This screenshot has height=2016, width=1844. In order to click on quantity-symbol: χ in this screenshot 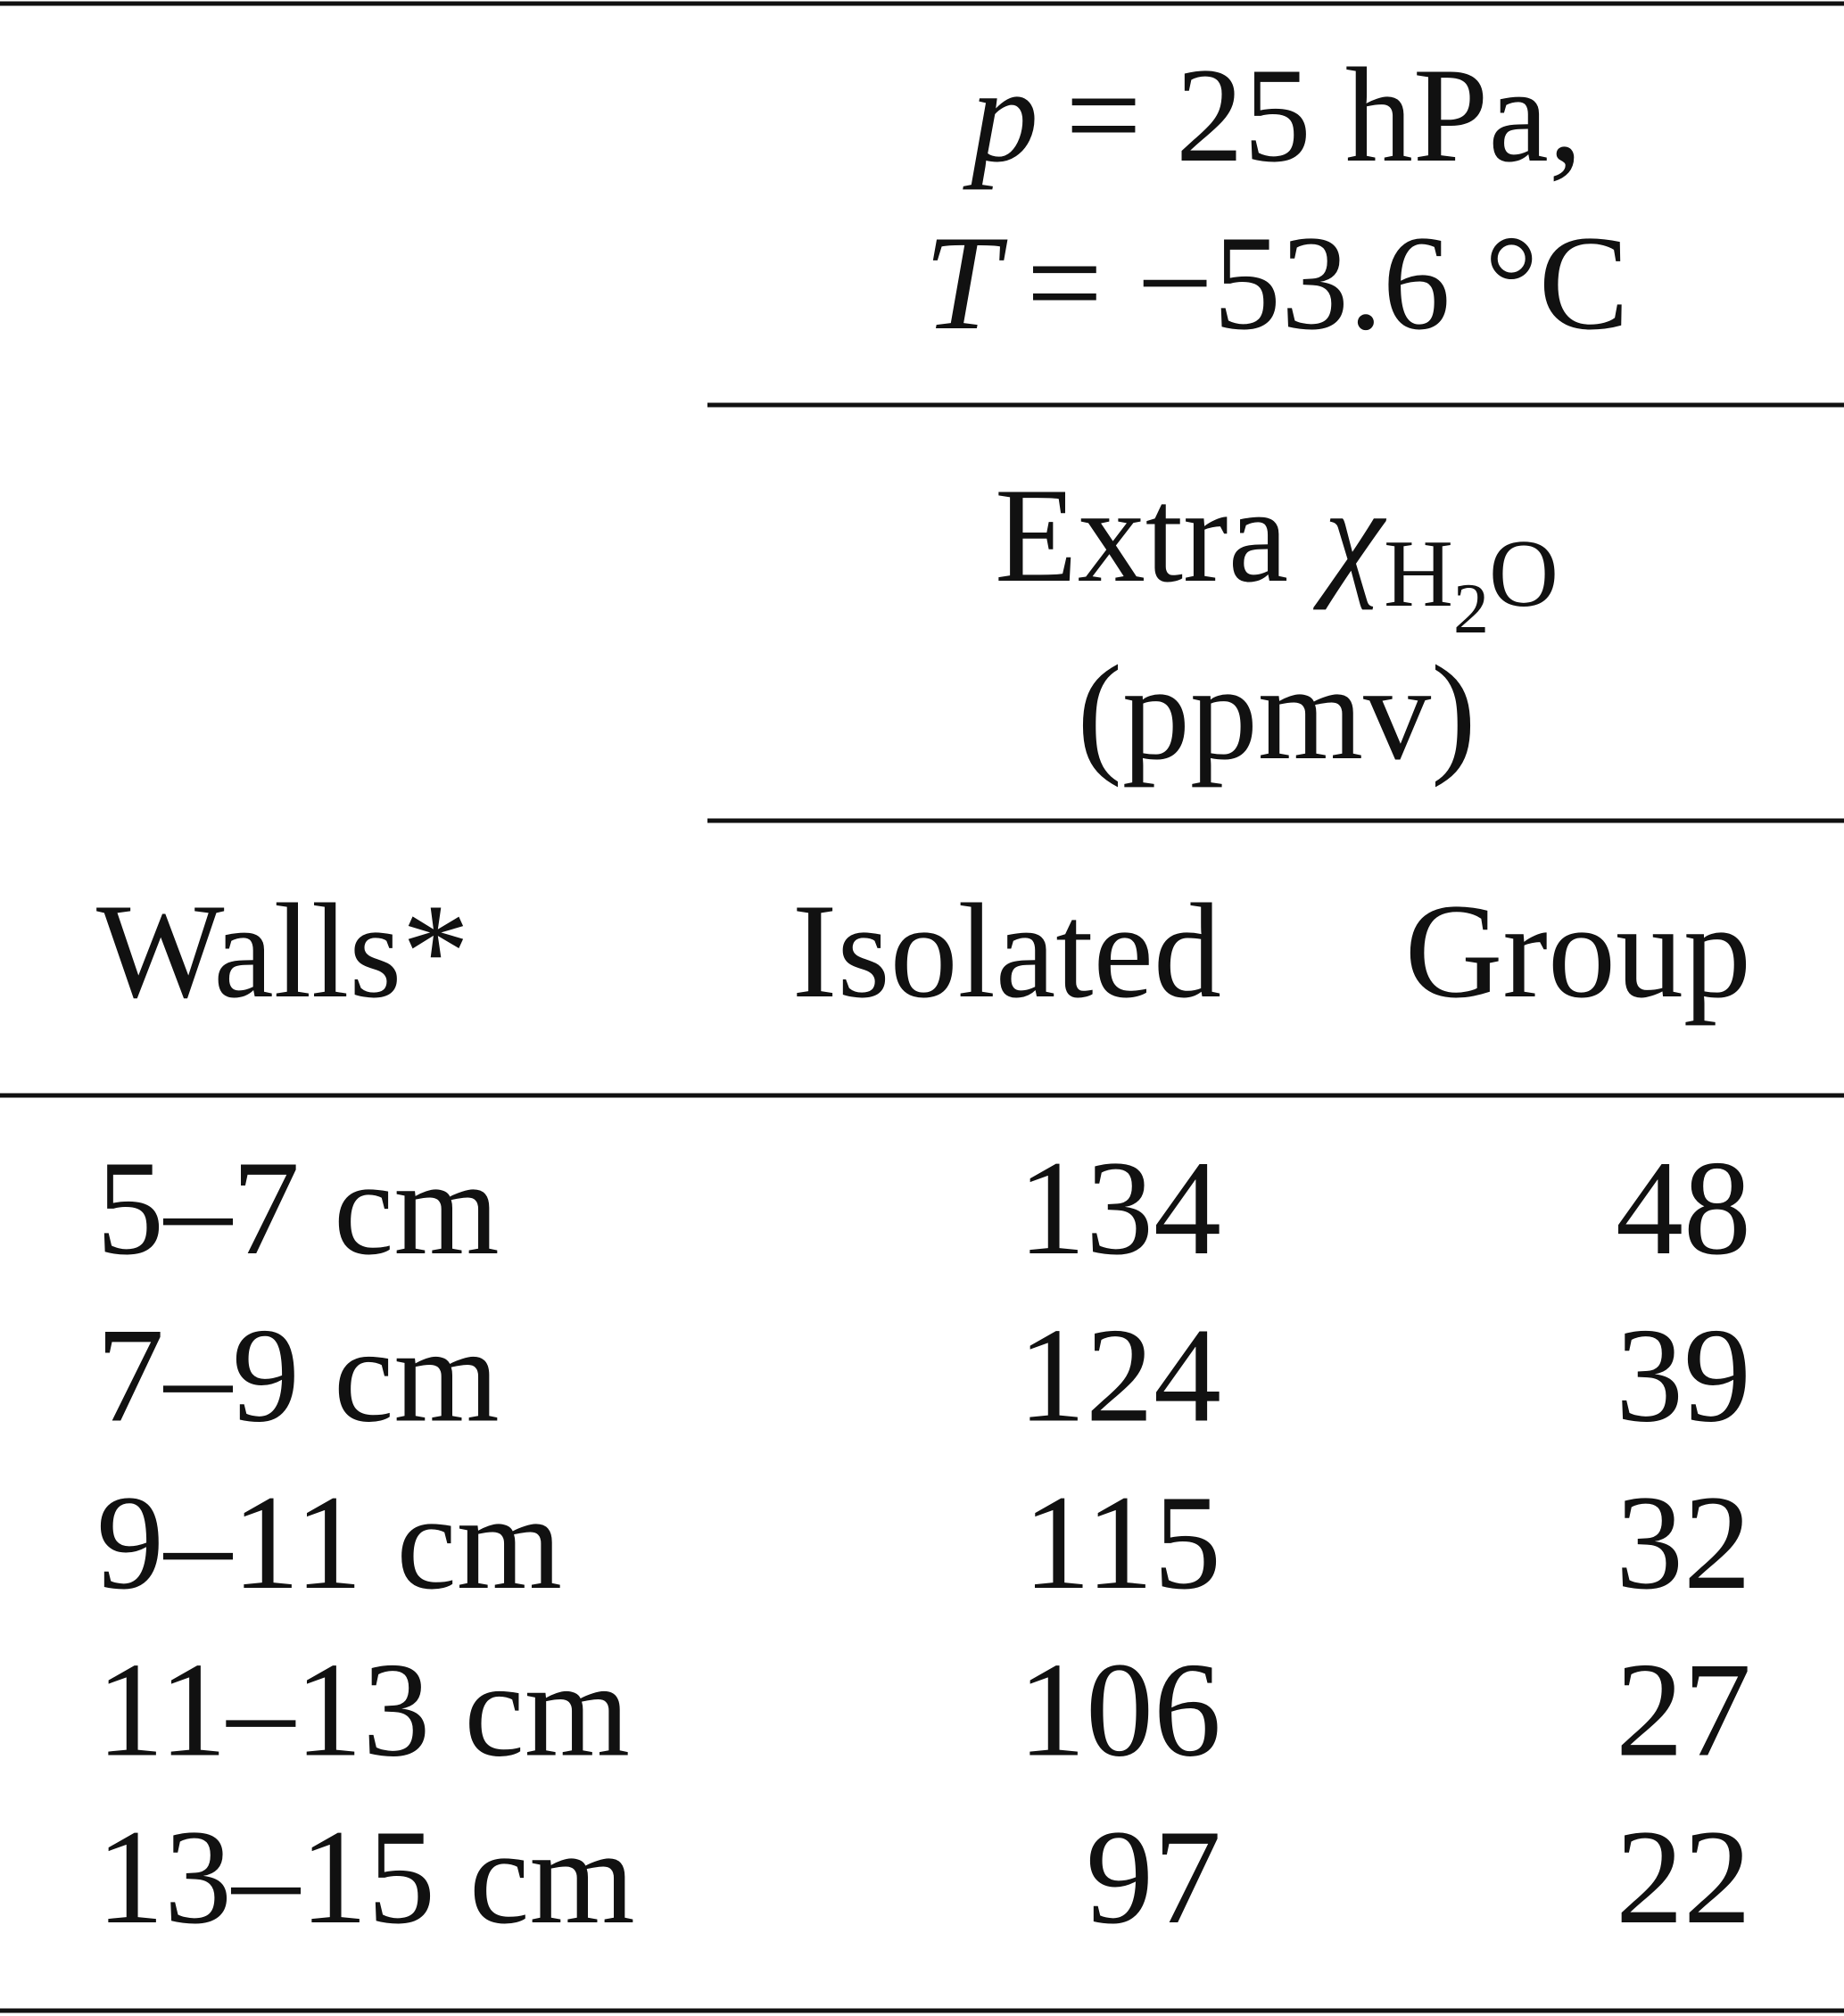, I will do `click(1349, 535)`.